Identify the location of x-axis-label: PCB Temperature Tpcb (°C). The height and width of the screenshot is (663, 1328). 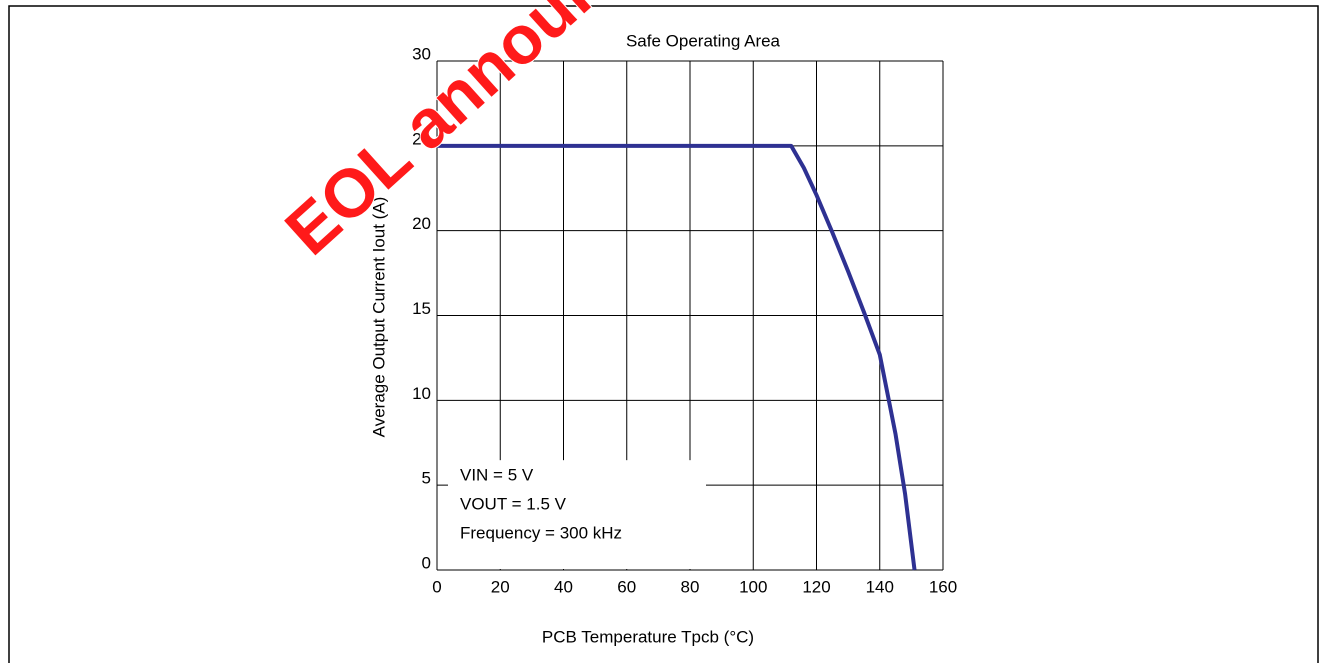
(648, 636).